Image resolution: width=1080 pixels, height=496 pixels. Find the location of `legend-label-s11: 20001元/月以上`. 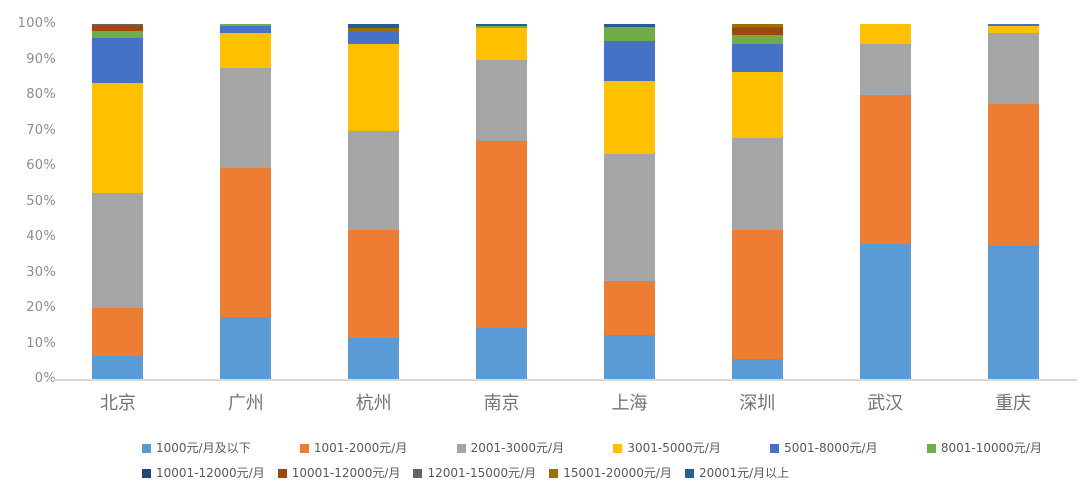

legend-label-s11: 20001元/月以上 is located at coordinates (744, 473).